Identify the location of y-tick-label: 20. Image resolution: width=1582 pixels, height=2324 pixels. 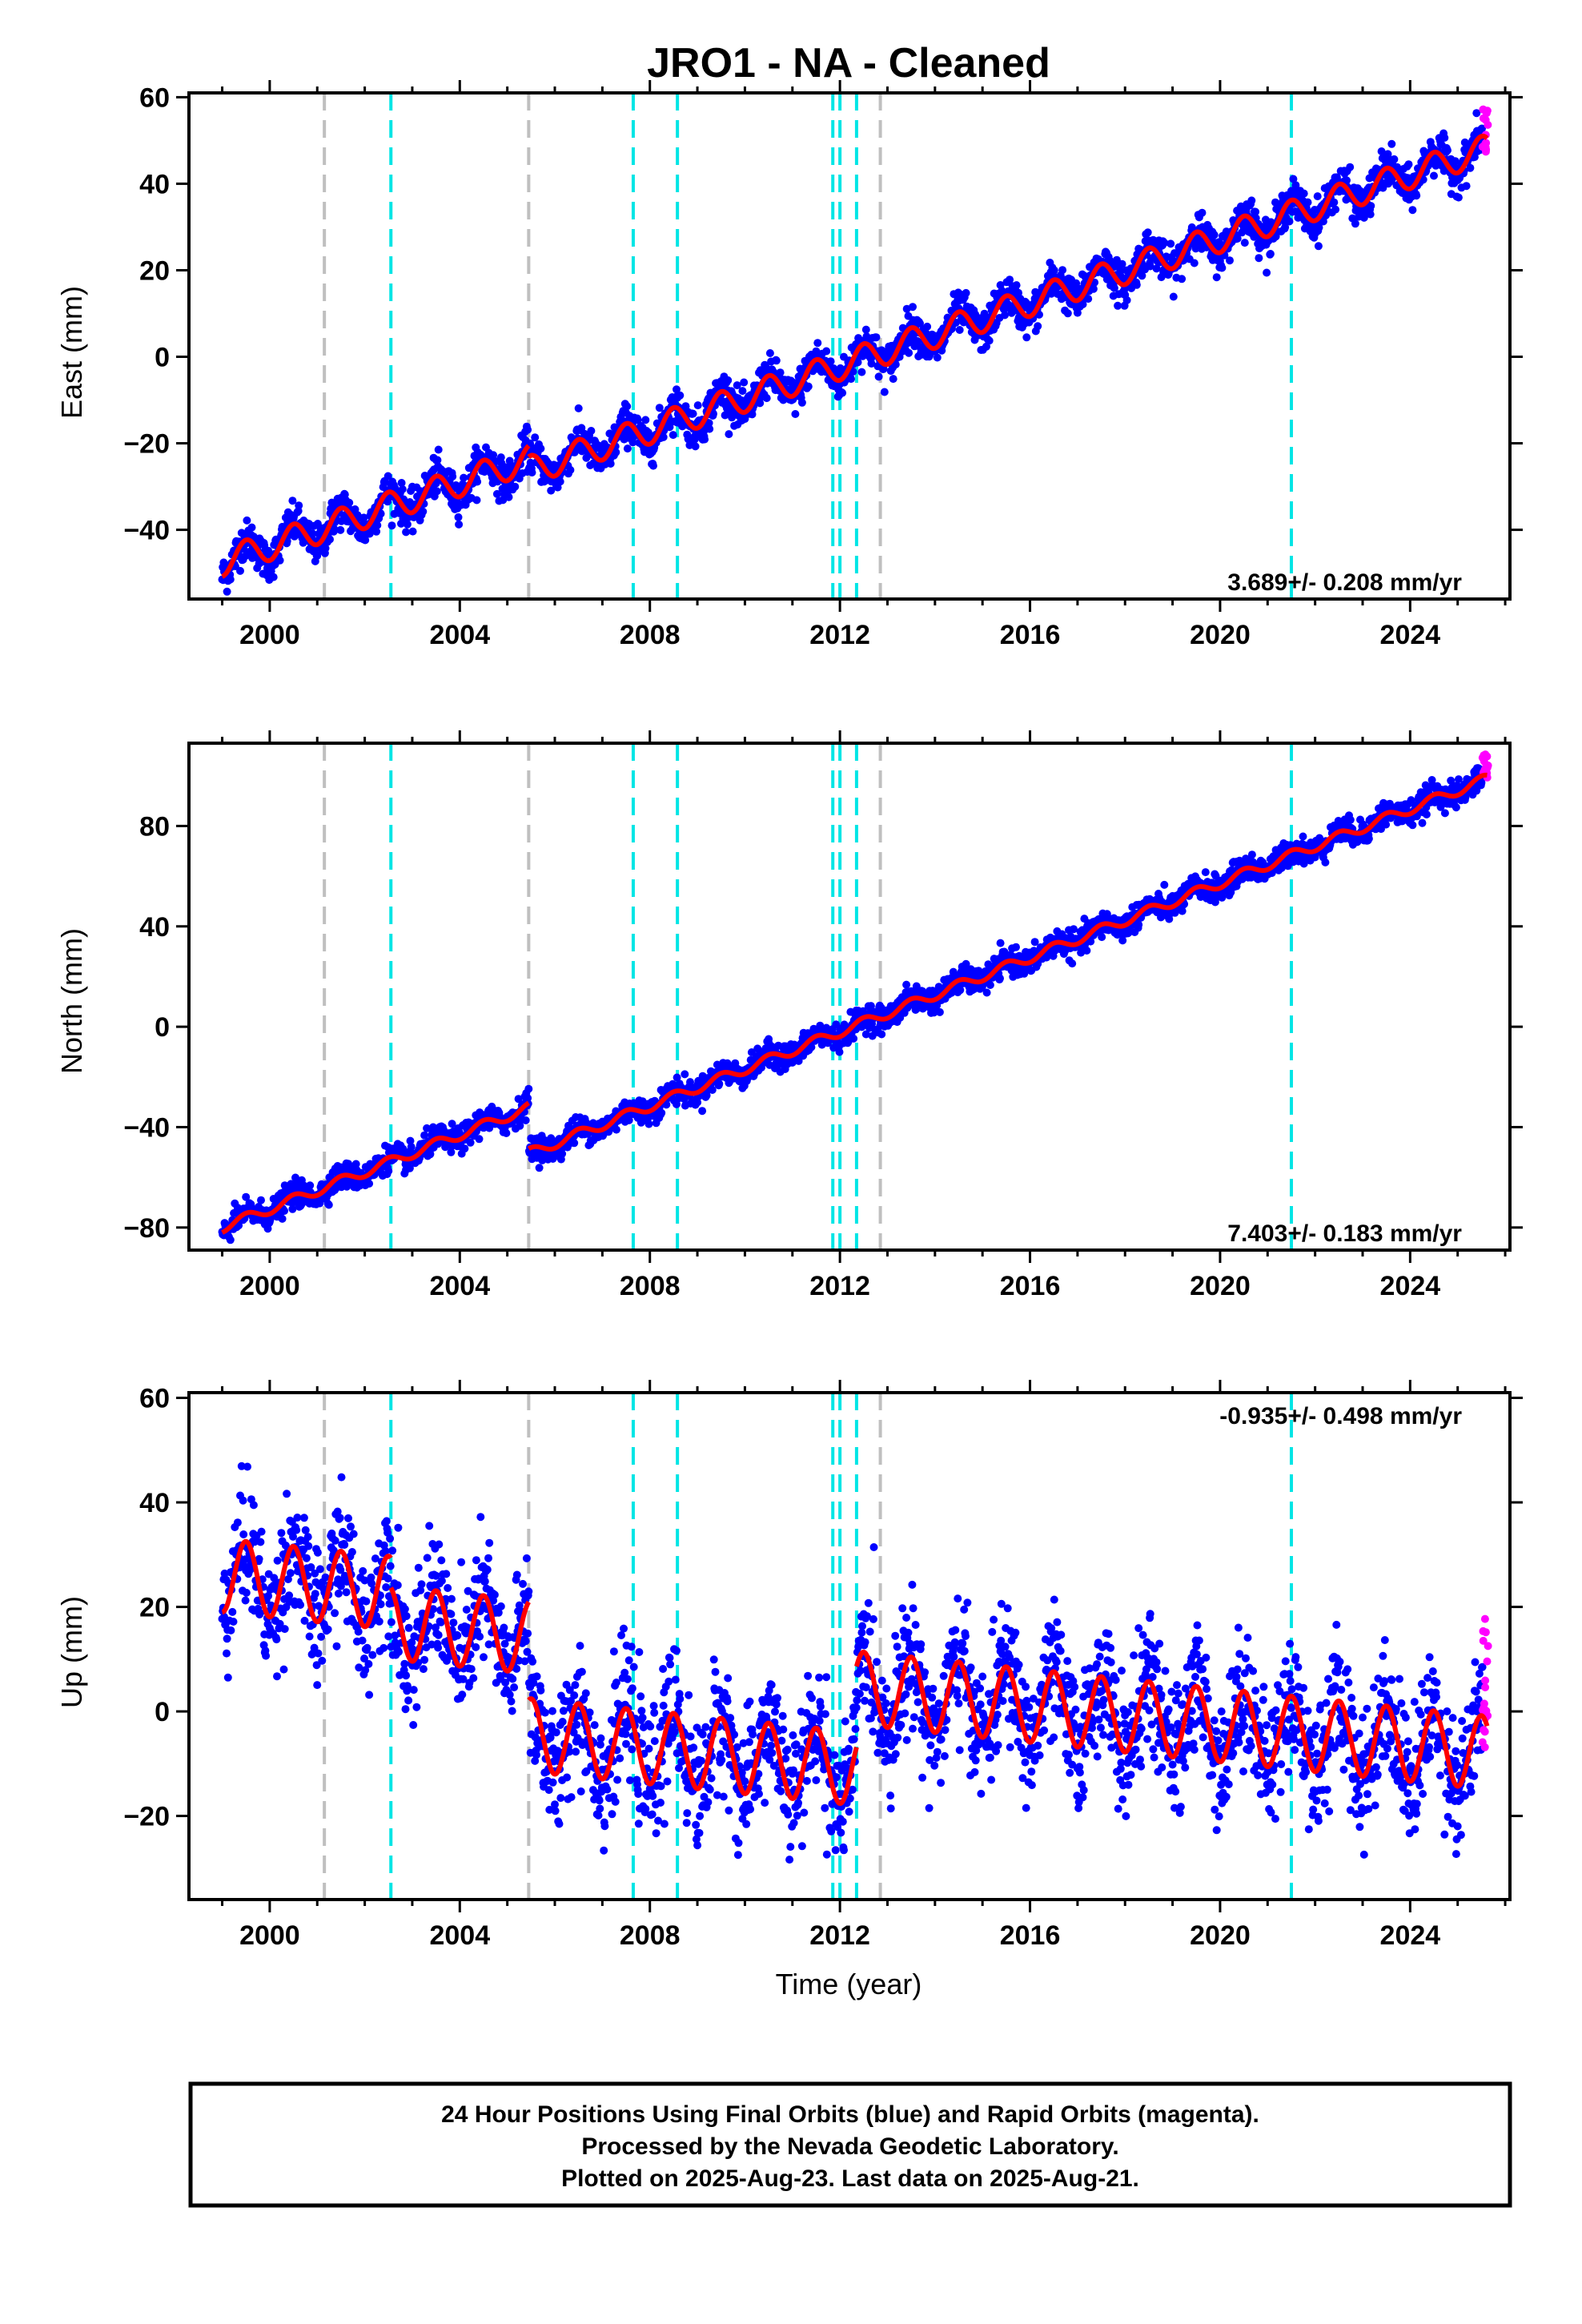
(154, 270).